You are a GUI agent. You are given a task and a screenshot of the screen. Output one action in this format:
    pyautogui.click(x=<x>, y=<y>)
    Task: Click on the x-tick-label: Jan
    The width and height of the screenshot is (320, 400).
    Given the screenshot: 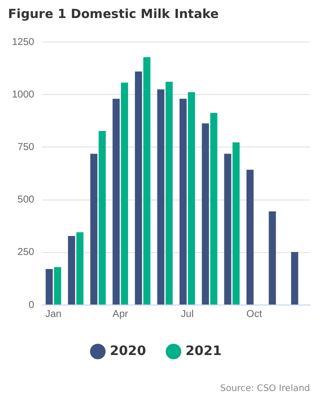 What is the action you would take?
    pyautogui.click(x=53, y=314)
    